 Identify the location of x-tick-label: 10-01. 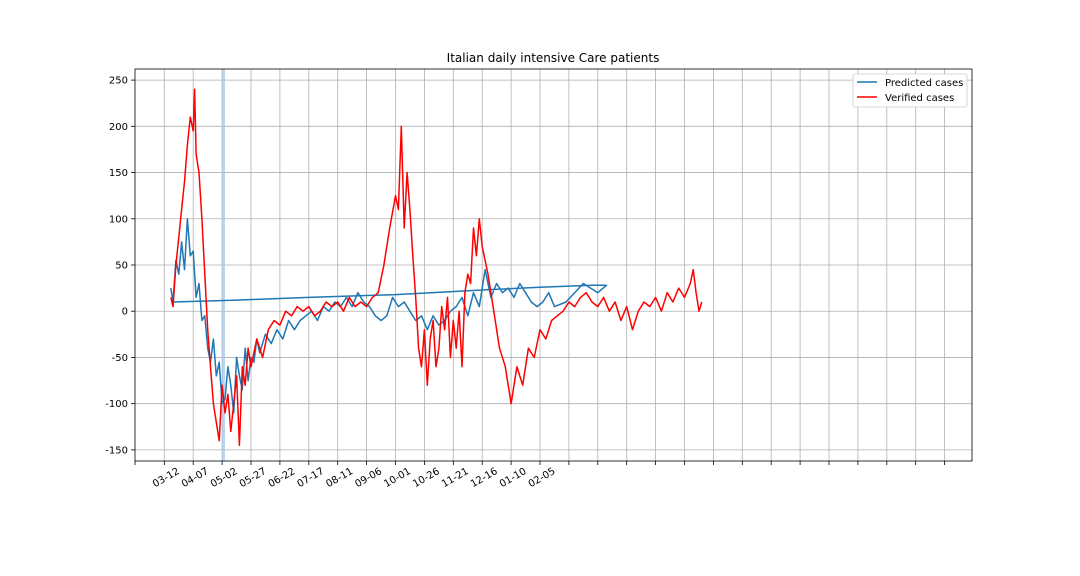
(397, 478).